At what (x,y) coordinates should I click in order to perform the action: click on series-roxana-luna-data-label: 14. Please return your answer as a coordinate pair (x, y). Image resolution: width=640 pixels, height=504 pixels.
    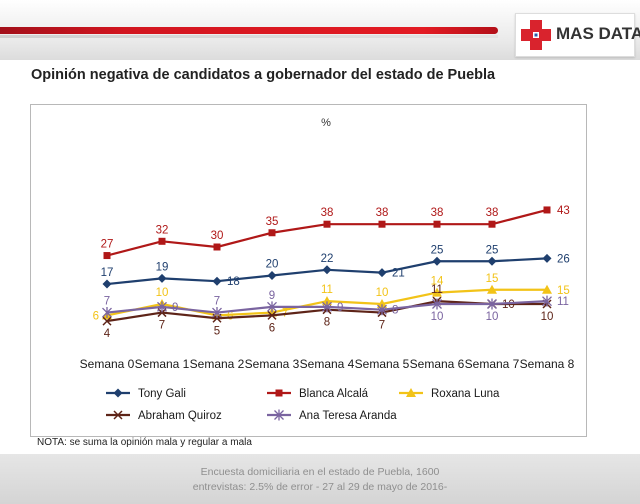
    Looking at the image, I should click on (437, 282).